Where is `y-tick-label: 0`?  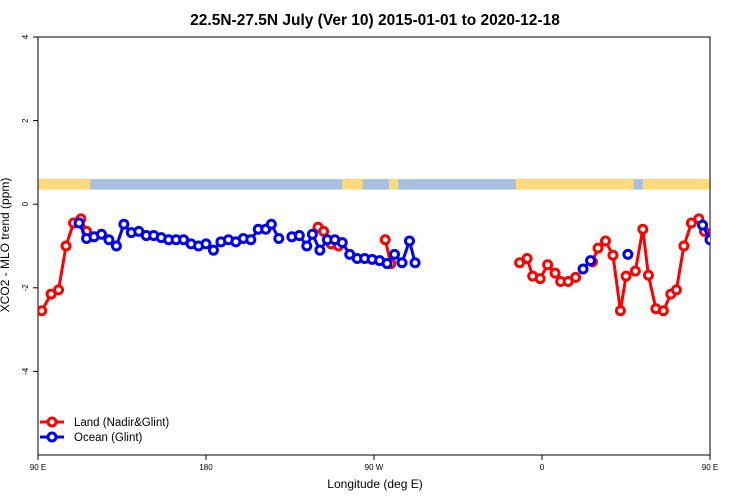
y-tick-label: 0 is located at coordinates (25, 203).